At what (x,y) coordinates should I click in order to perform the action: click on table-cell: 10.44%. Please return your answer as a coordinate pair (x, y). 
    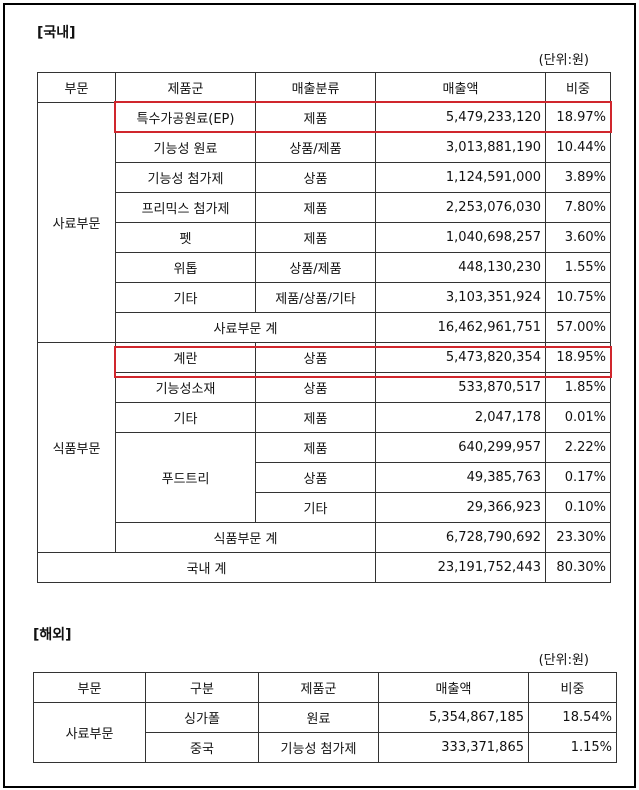
    Looking at the image, I should click on (578, 147).